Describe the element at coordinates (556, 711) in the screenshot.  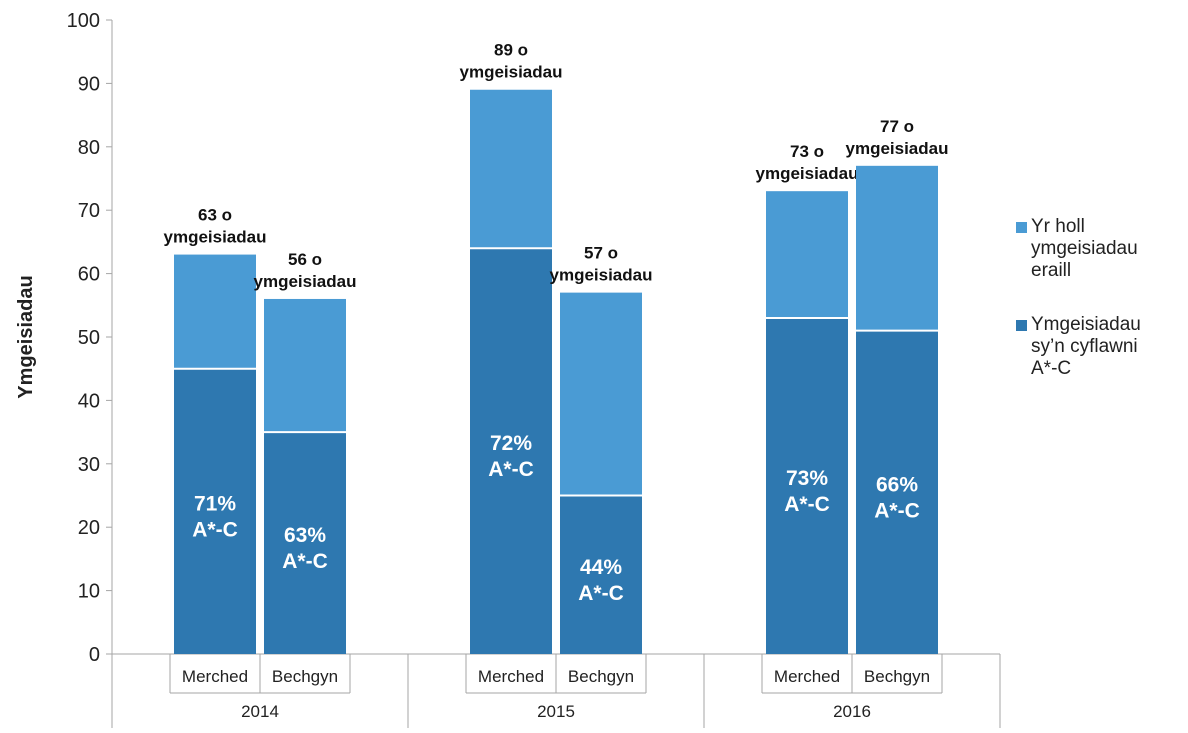
I see `x-group-label: 2015` at that location.